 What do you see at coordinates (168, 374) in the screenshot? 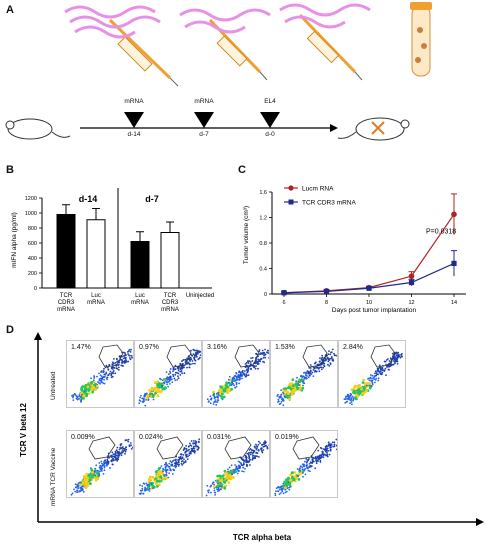
I see `facs-plot: 0.97%` at bounding box center [168, 374].